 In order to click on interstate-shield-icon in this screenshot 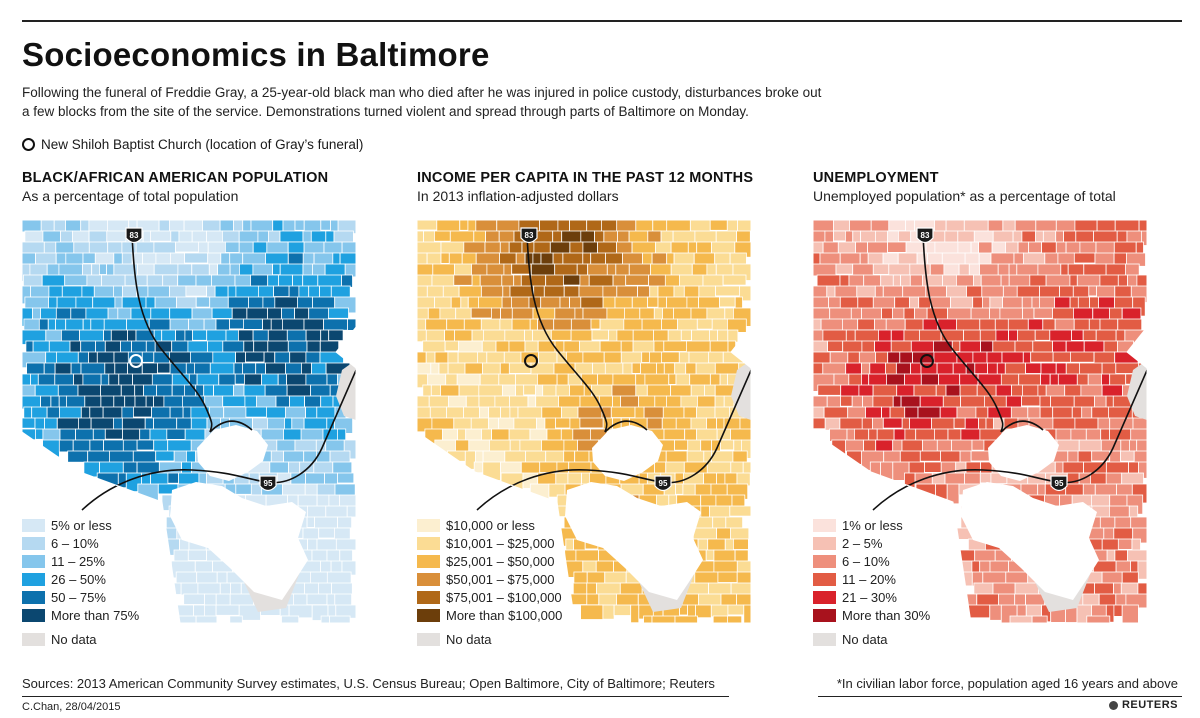, I will do `click(1059, 483)`.